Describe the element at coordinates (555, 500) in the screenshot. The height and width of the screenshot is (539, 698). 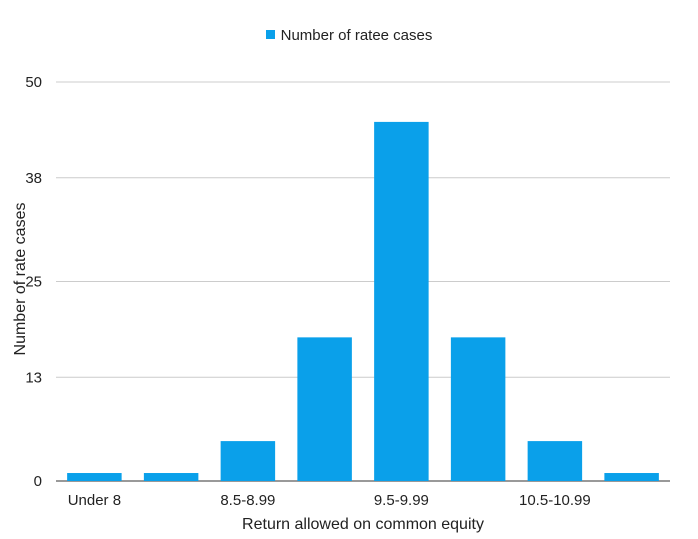
I see `x-tick-label: 10.5-10.99` at that location.